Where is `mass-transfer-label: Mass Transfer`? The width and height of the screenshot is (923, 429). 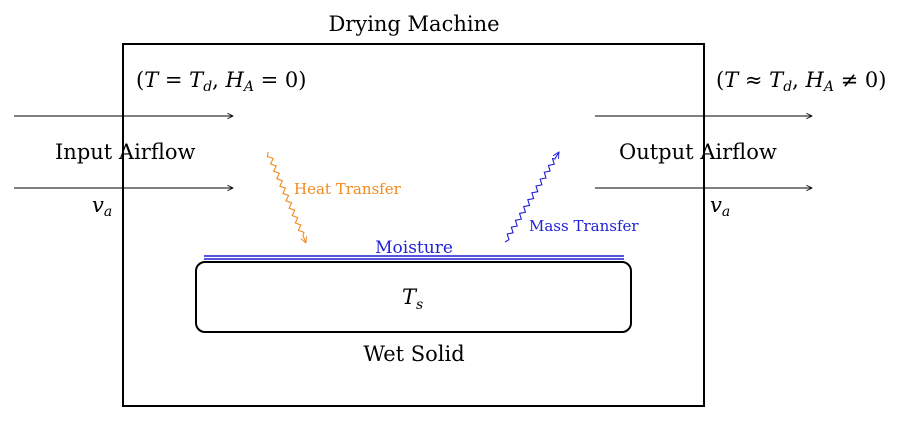
mass-transfer-label: Mass Transfer is located at coordinates (584, 226).